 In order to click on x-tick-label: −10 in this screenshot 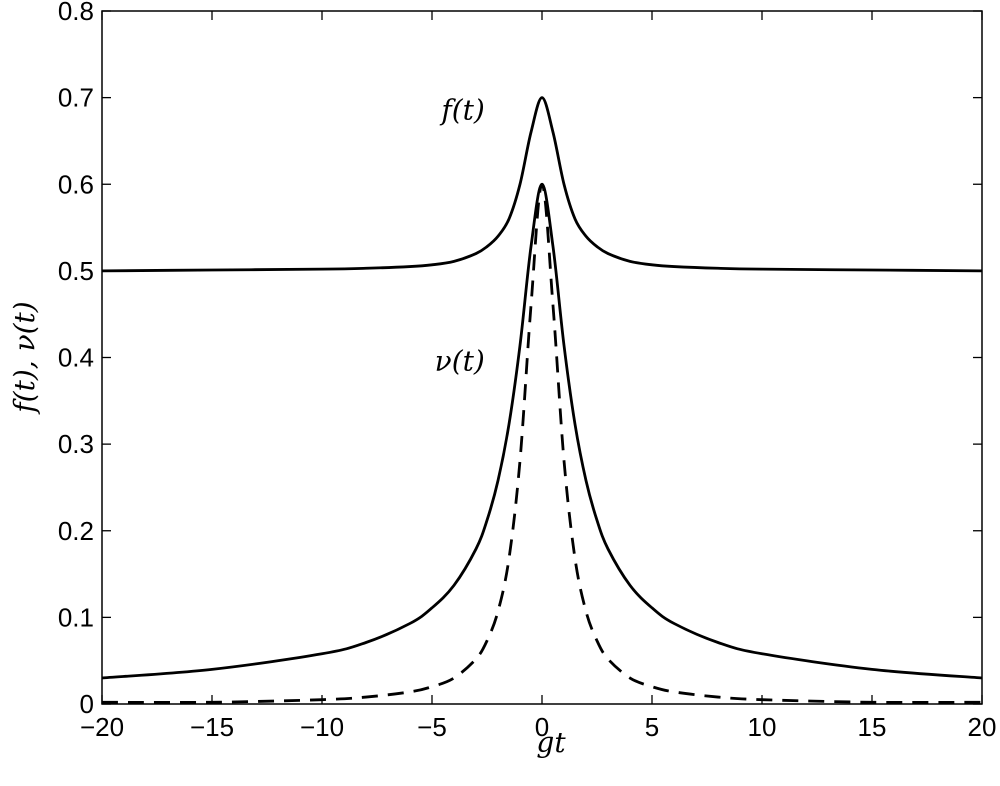, I will do `click(322, 727)`.